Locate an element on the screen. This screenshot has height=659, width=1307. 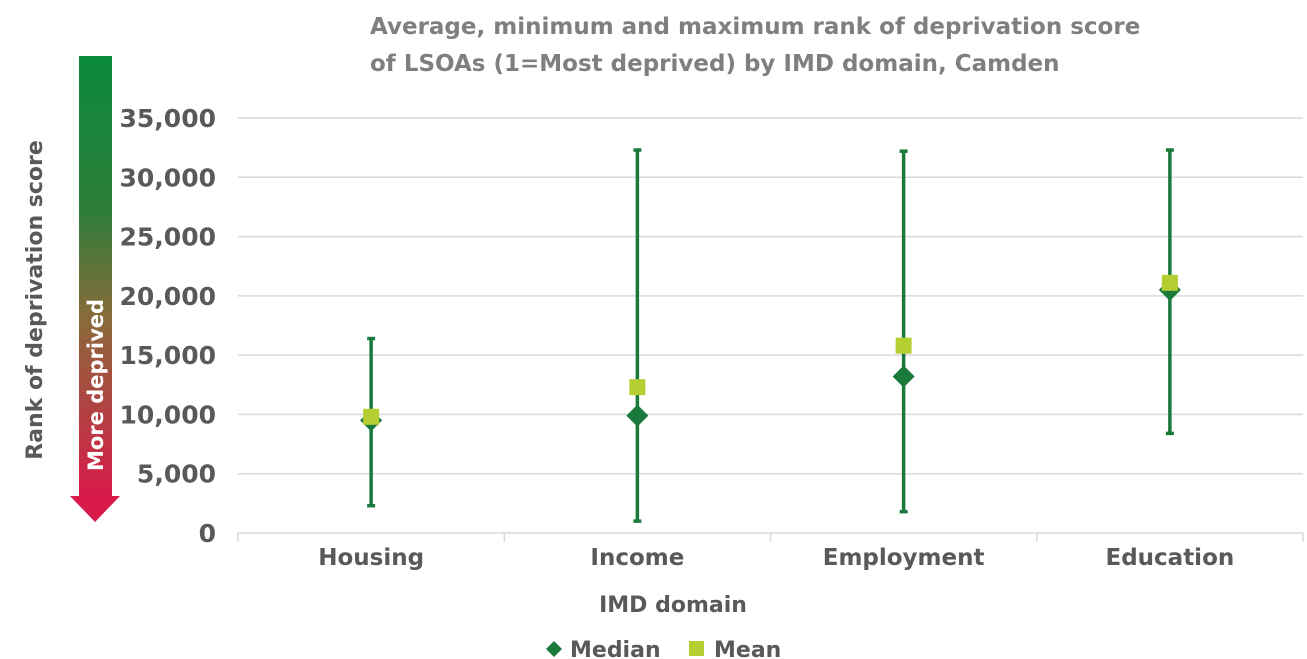
y-axis-title: Rank of deprivation score is located at coordinates (35, 300).